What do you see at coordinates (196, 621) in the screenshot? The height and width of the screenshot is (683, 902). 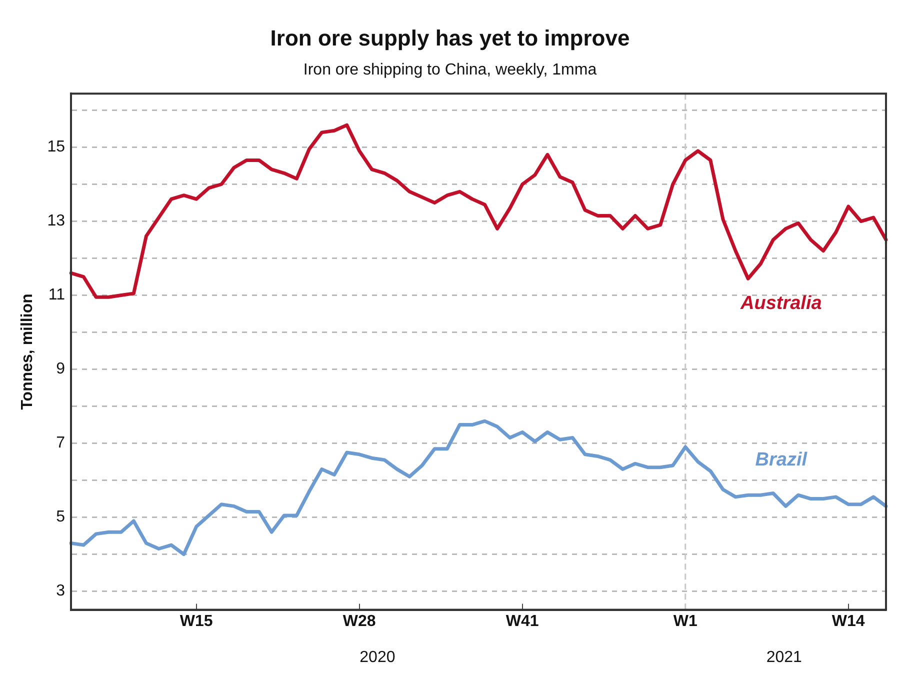 I see `x-tick-label: W15` at bounding box center [196, 621].